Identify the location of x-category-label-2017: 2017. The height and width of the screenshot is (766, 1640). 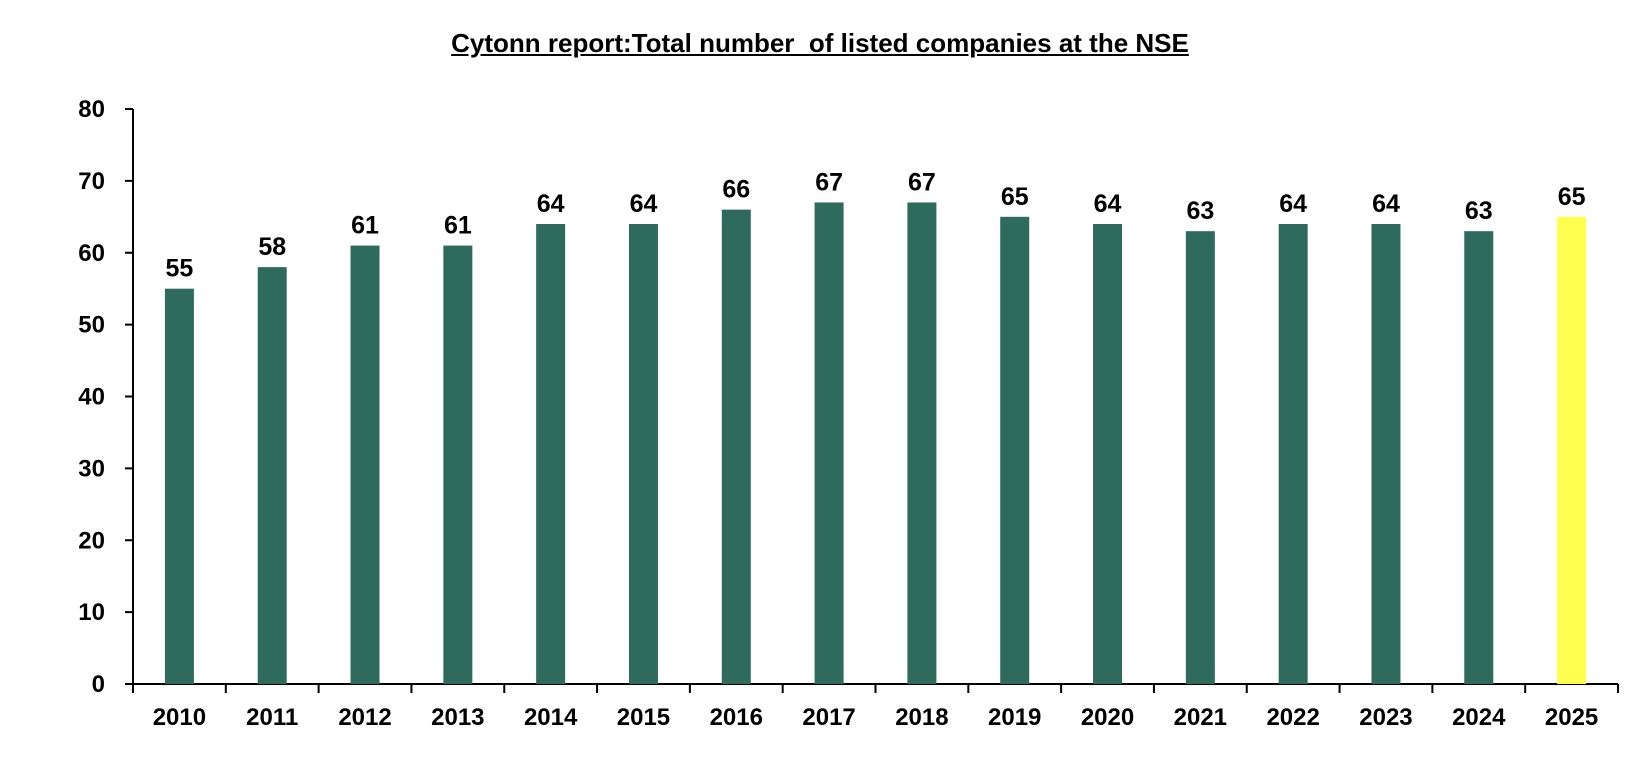
(828, 717).